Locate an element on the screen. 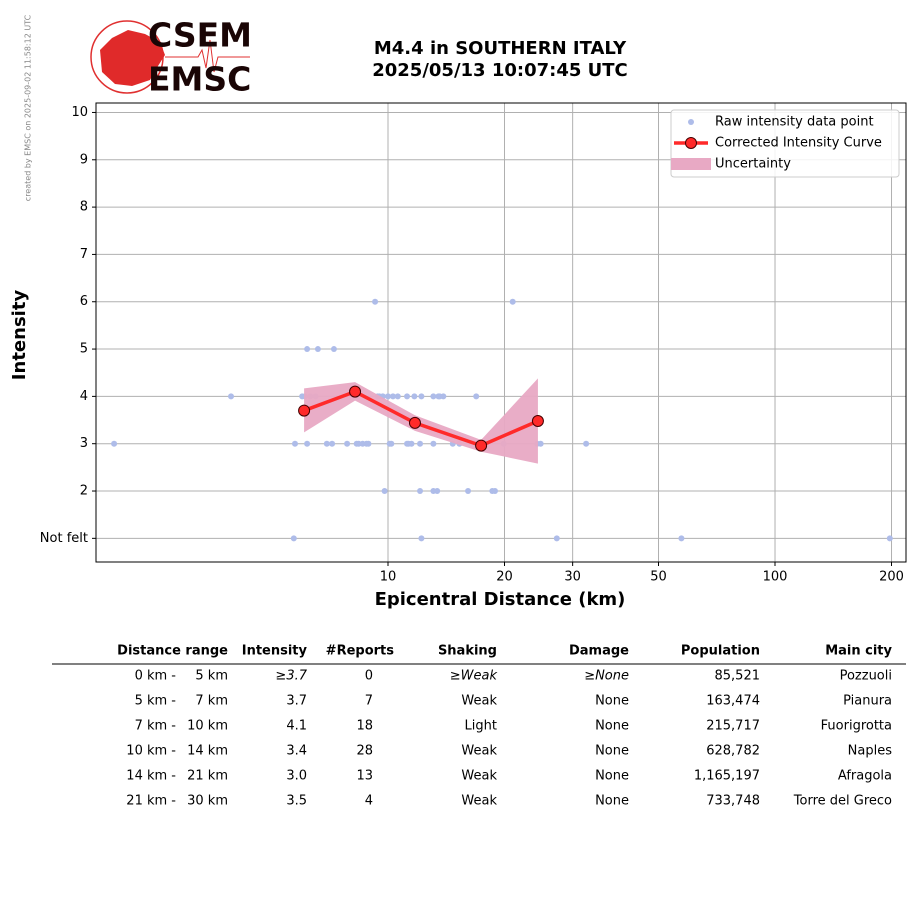  x-axis-label: Epicentral Distance (km) is located at coordinates (500, 599).